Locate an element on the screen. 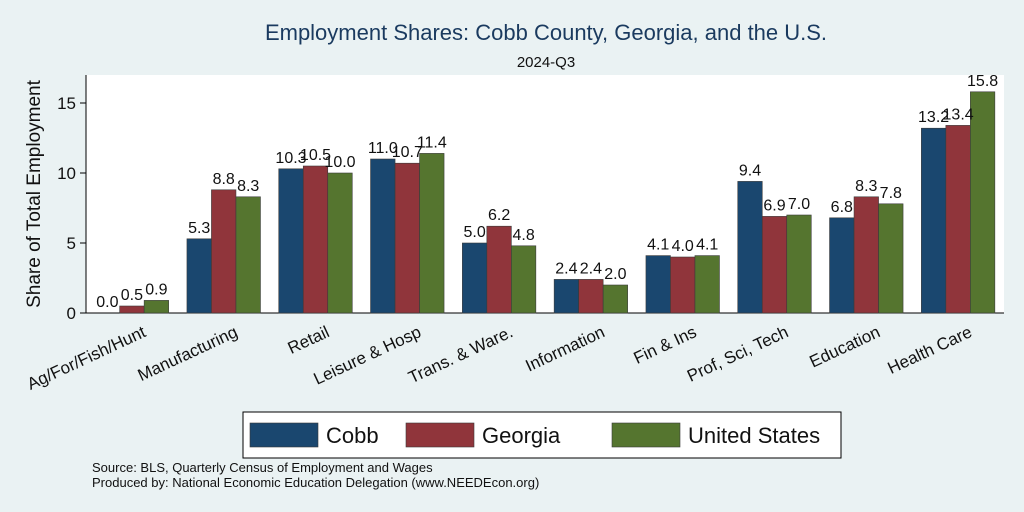  bar-value-label: 10.7 is located at coordinates (407, 152).